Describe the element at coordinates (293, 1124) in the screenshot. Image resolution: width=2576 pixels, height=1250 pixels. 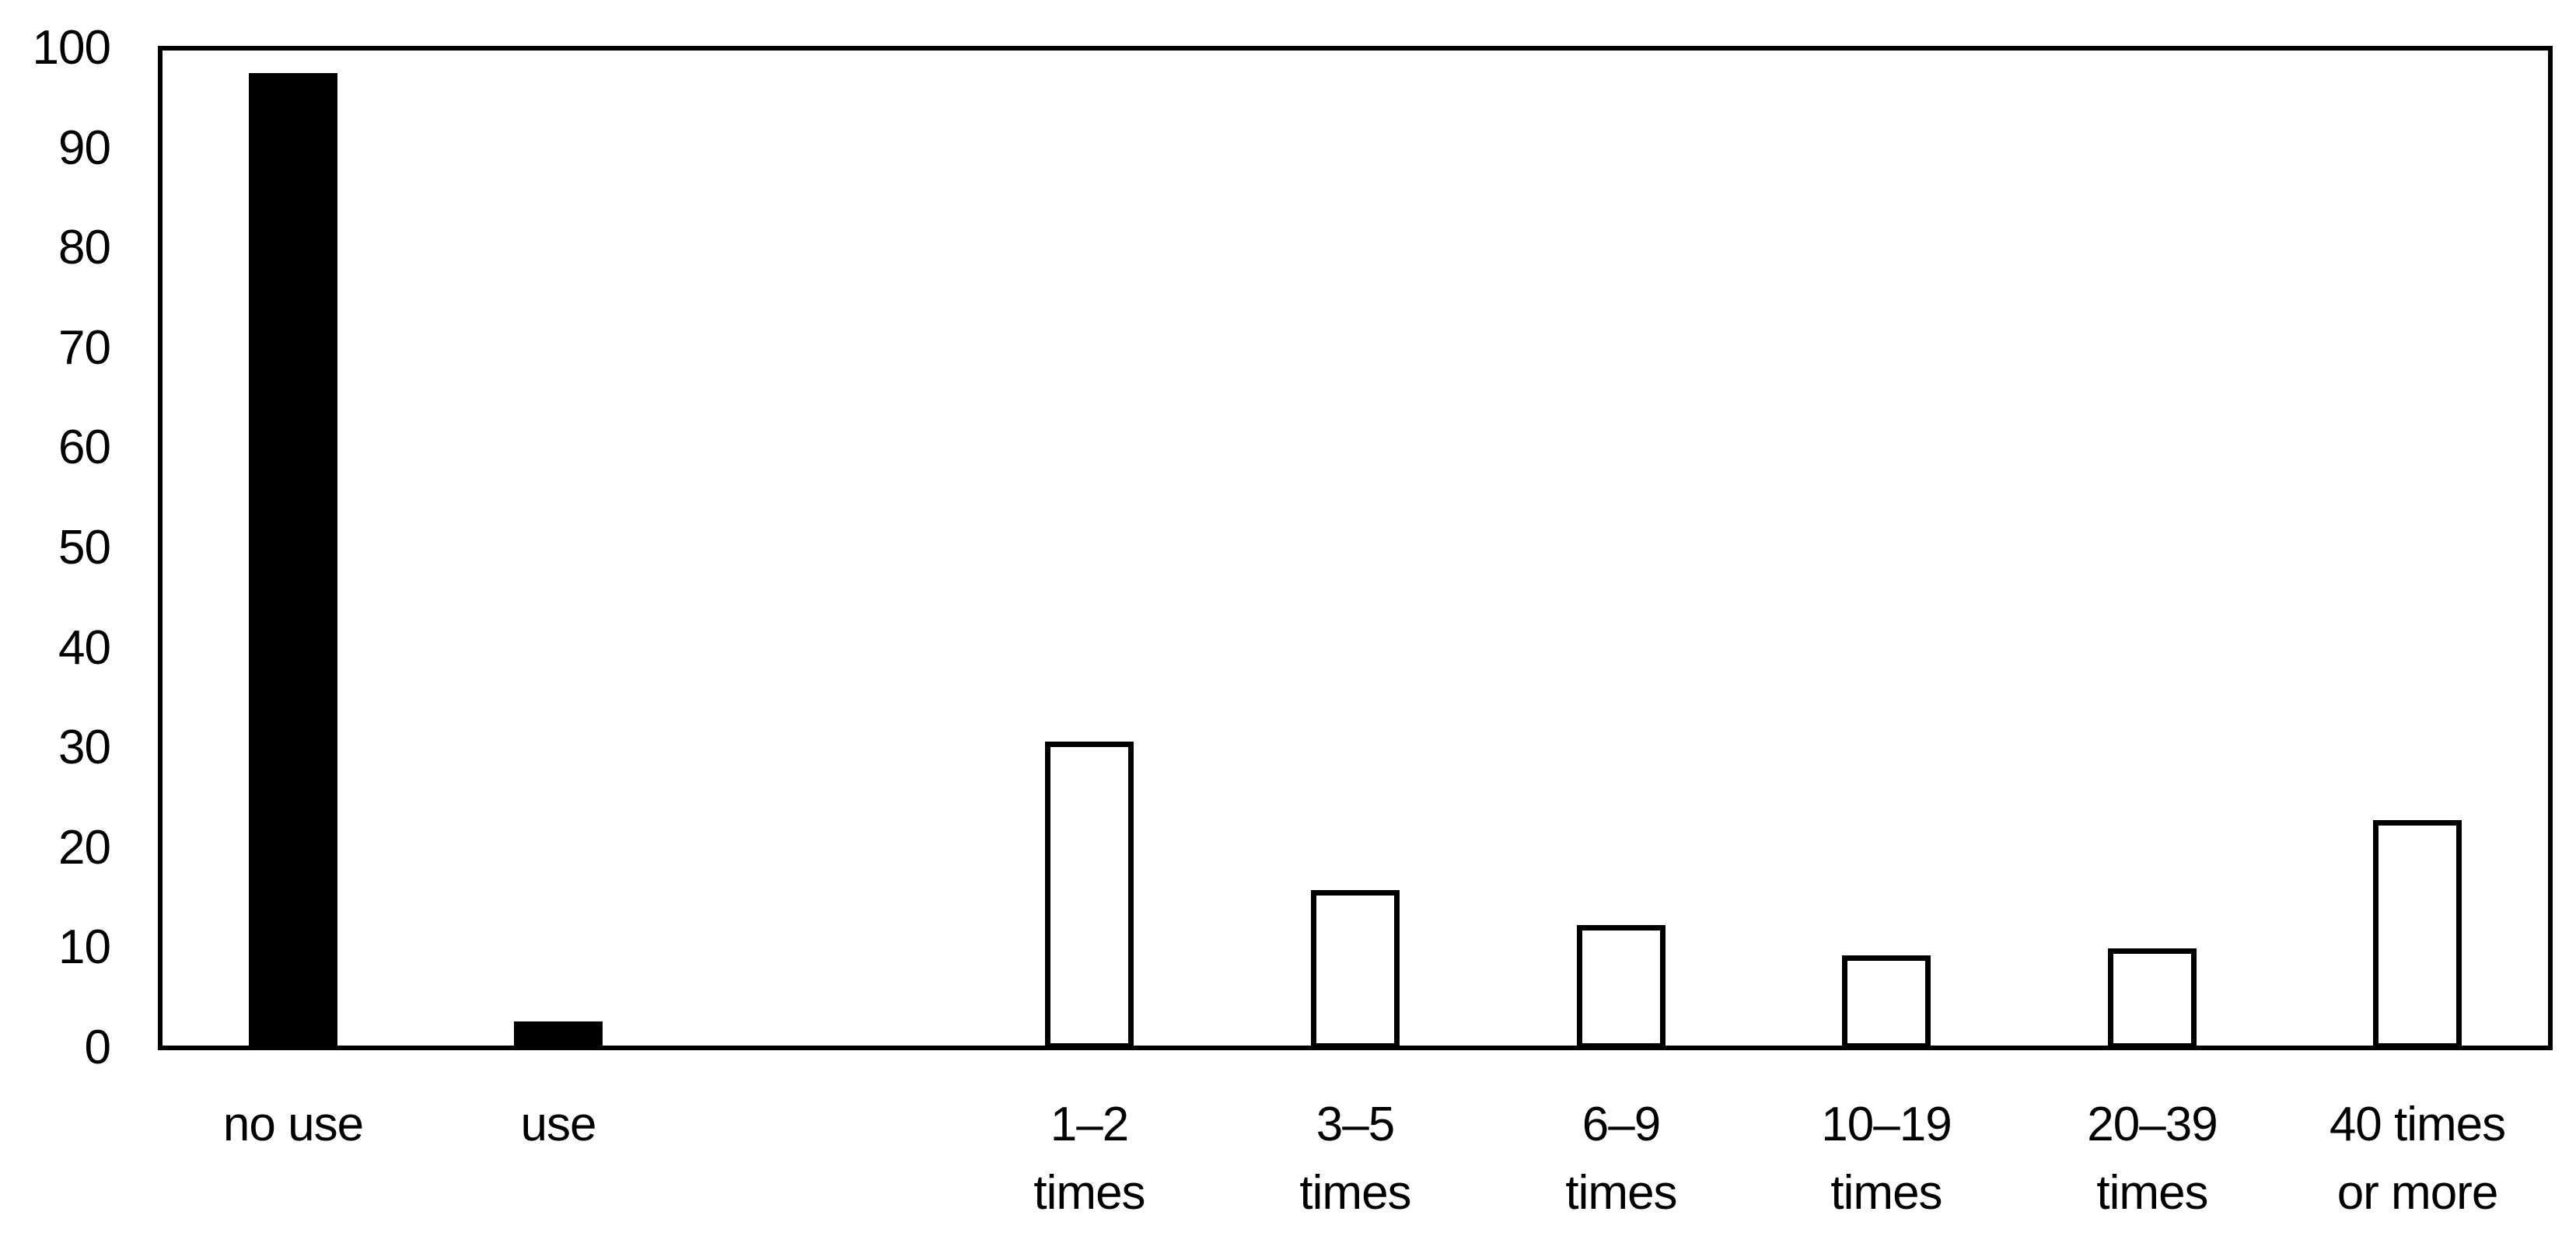
I see `x-category-label-no-use: no use` at that location.